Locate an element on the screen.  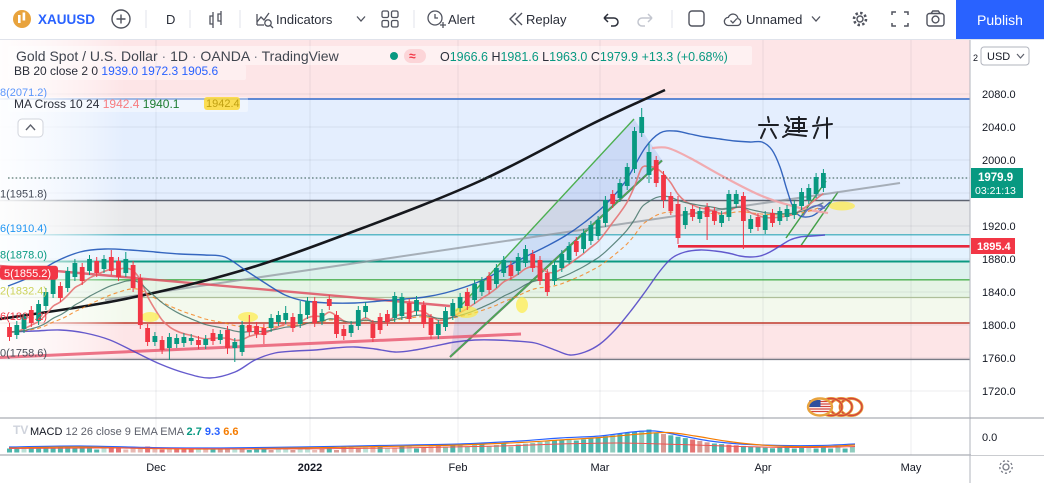
svg-text: Unnamed is located at coordinates (774, 19).